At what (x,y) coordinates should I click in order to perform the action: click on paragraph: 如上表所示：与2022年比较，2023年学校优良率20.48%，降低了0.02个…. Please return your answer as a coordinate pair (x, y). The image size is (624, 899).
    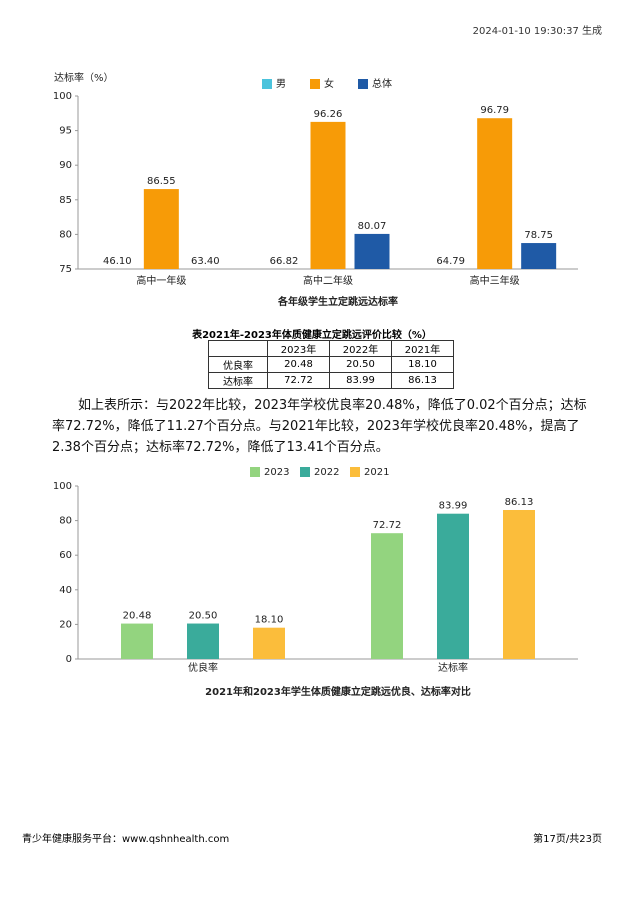
    Looking at the image, I should click on (319, 426).